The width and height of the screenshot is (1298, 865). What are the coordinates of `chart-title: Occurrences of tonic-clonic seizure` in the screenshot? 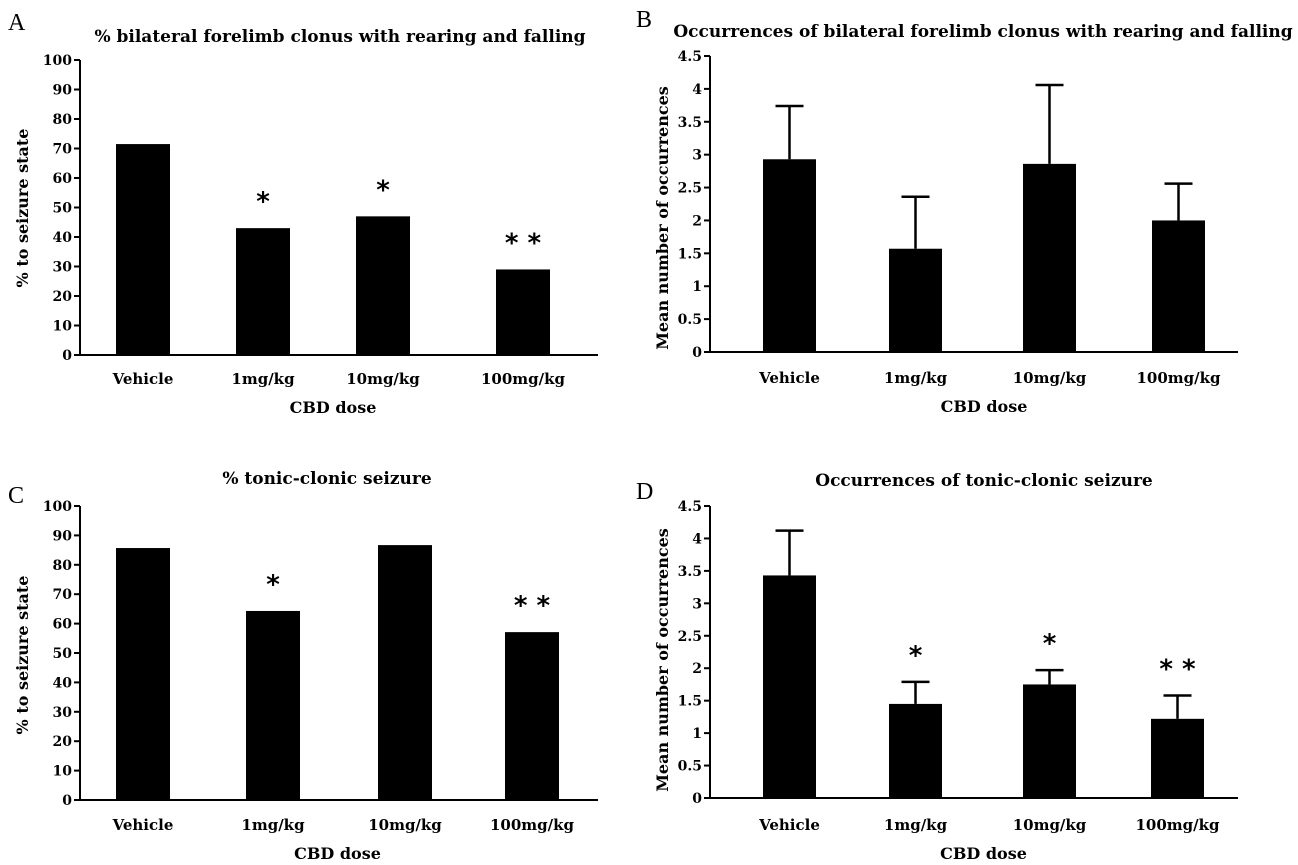 It's located at (984, 481).